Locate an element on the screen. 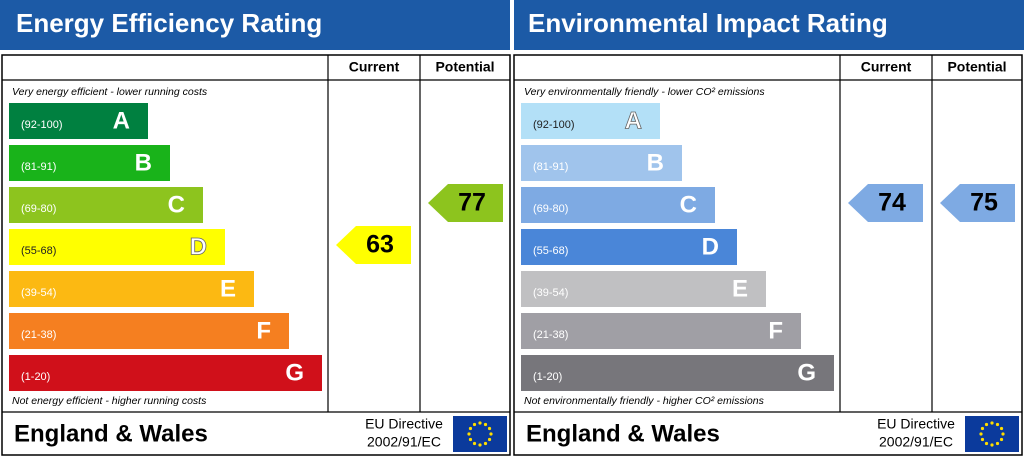 This screenshot has height=457, width=1024. rating-value: 63 is located at coordinates (380, 245).